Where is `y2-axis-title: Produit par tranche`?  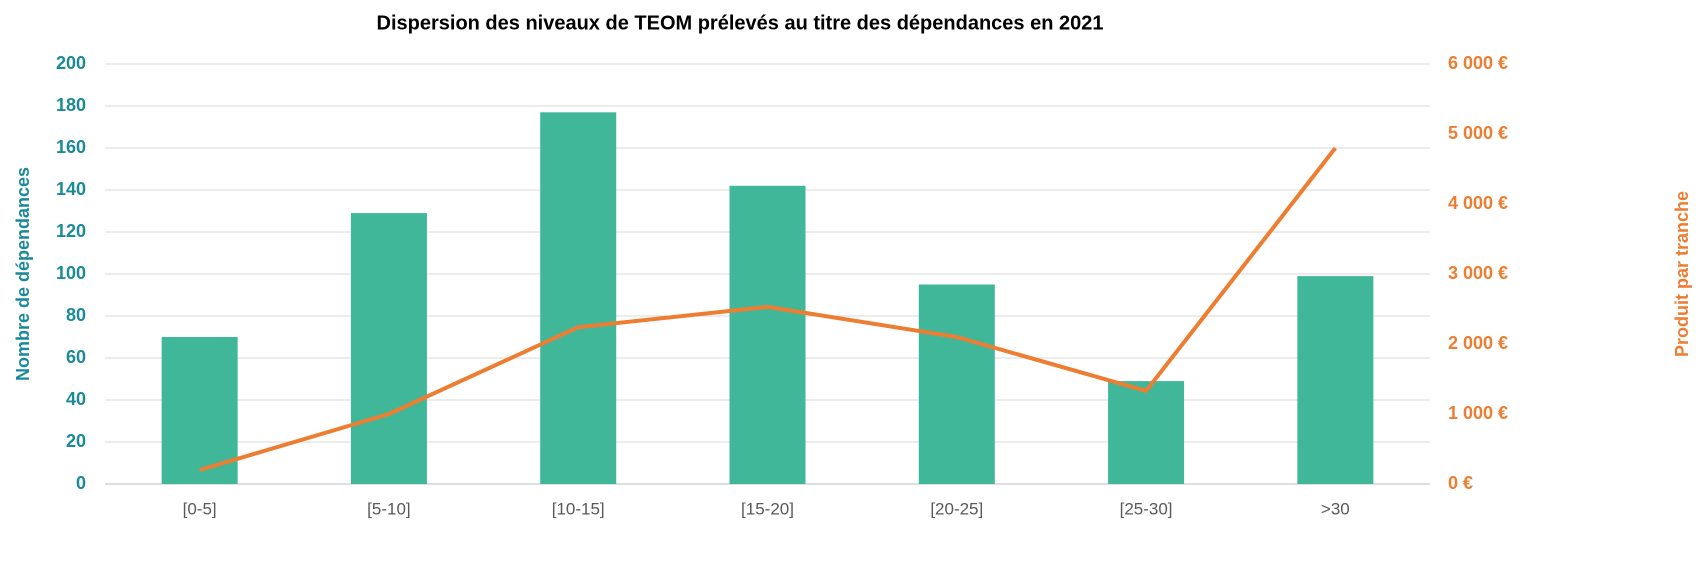
y2-axis-title: Produit par tranche is located at coordinates (1682, 274).